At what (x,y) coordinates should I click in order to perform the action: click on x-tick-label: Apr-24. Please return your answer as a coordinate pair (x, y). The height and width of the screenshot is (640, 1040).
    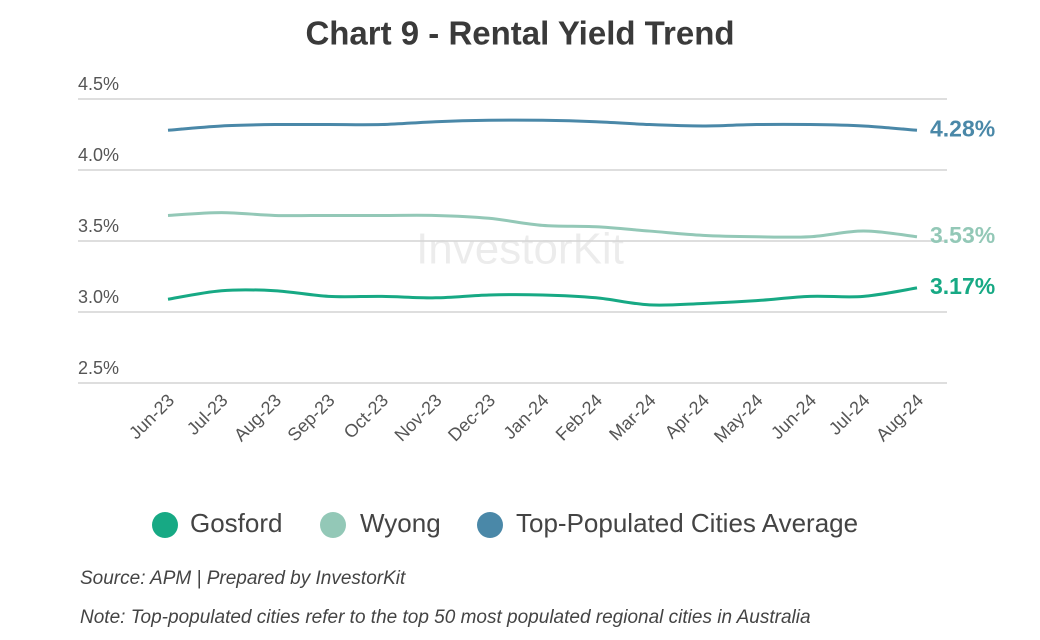
    Looking at the image, I should click on (687, 416).